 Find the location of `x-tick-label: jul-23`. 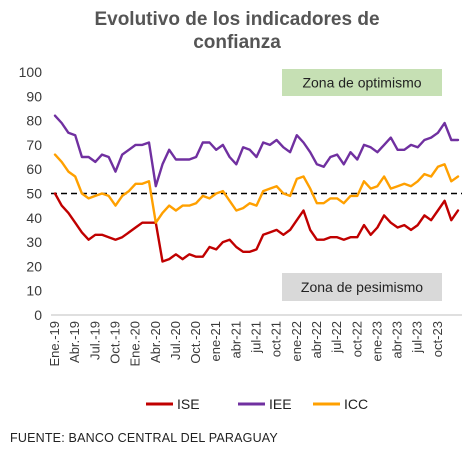

x-tick-label: jul-23 is located at coordinates (417, 337).